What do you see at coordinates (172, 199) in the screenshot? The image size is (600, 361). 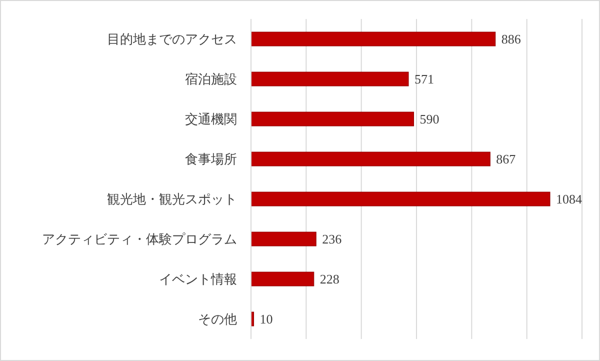 I see `y-tick-label: 観光地・観光スポット` at bounding box center [172, 199].